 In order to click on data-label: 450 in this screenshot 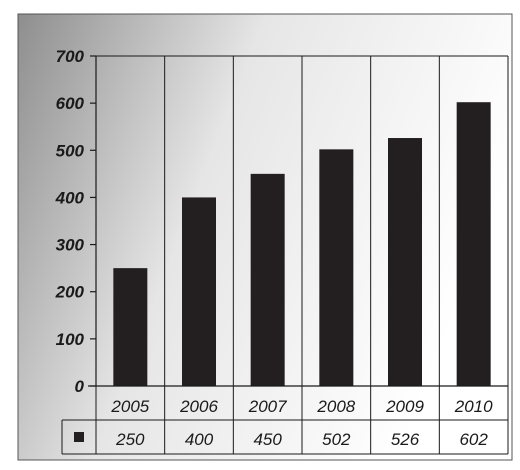, I will do `click(267, 439)`.